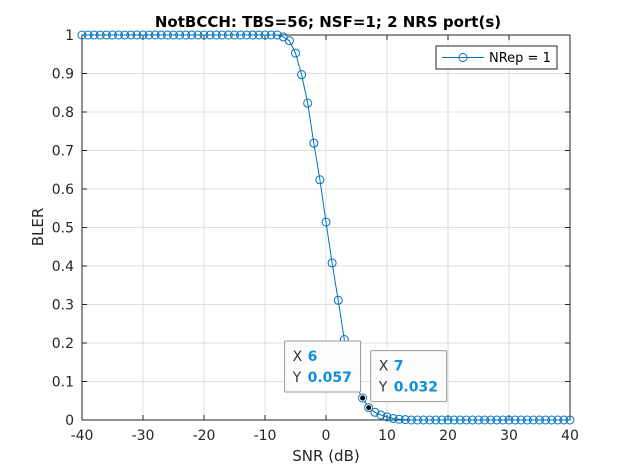 The image size is (630, 472). What do you see at coordinates (330, 378) in the screenshot?
I see `datatip-y-value: 0.057` at bounding box center [330, 378].